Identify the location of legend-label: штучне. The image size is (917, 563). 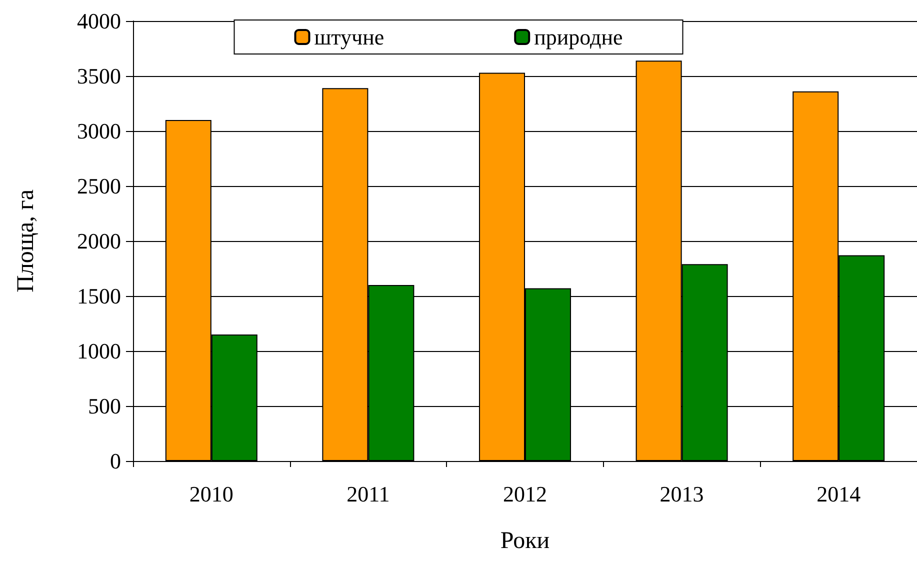
(349, 37).